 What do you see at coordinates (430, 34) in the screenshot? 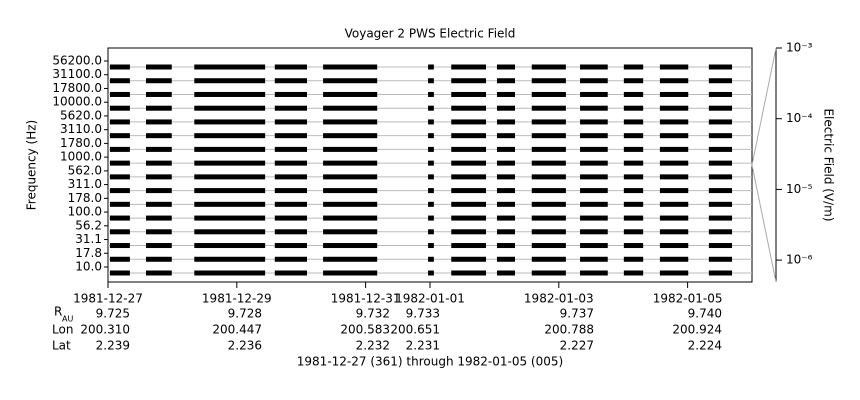
I see `chart-title: Voyager 2 PWS Electric Field` at bounding box center [430, 34].